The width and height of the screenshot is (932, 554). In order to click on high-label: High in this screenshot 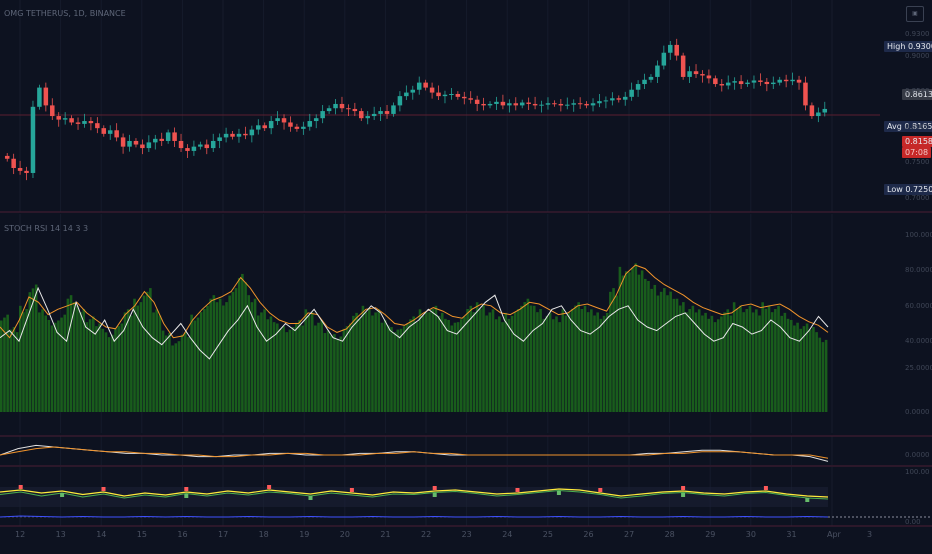, I will do `click(896, 46)`.